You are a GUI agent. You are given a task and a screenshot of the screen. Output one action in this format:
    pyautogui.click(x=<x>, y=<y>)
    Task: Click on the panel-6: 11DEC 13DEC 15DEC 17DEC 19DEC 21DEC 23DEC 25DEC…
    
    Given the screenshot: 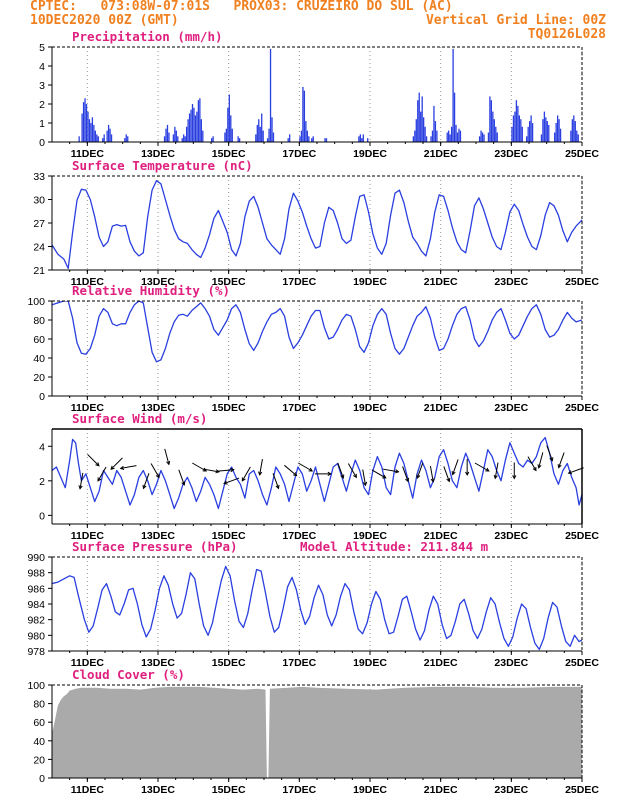 What is the action you would take?
    pyautogui.click(x=313, y=731)
    